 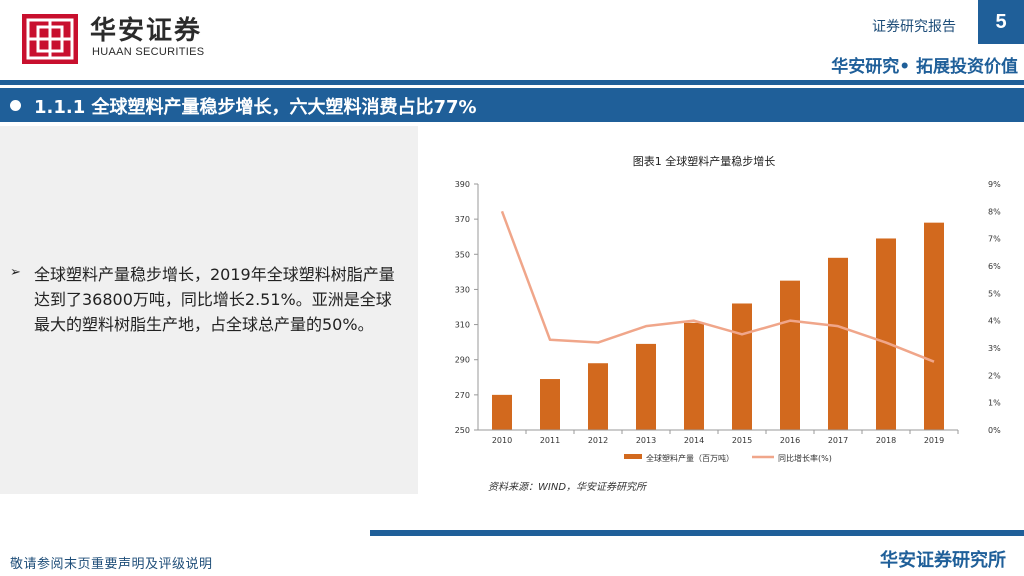 I want to click on y-tick-label-right: 0%, so click(x=994, y=430).